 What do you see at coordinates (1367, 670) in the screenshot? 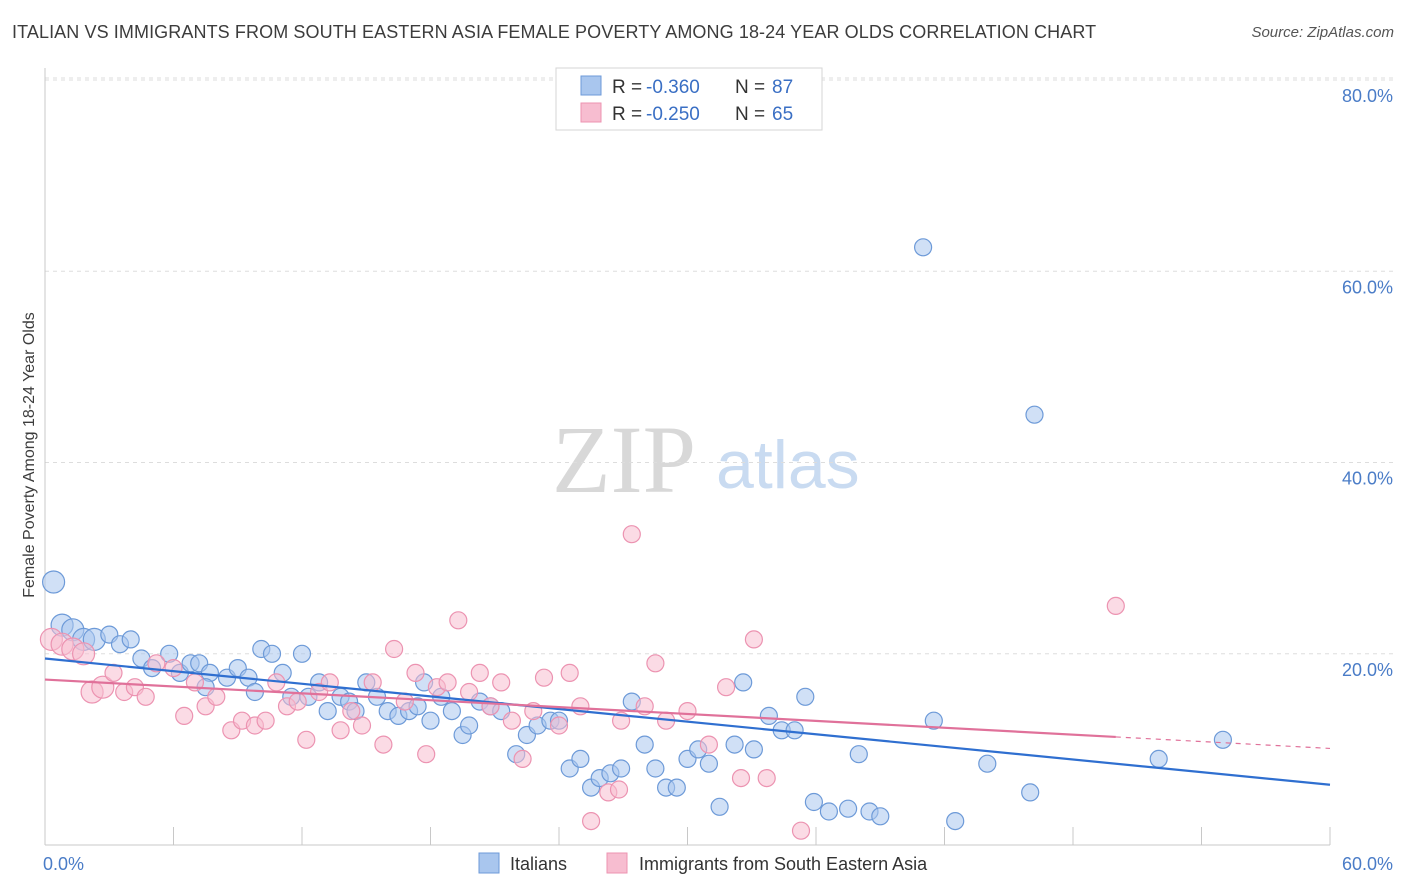
I see `y-tick-label-0: 20.0%` at bounding box center [1367, 670].